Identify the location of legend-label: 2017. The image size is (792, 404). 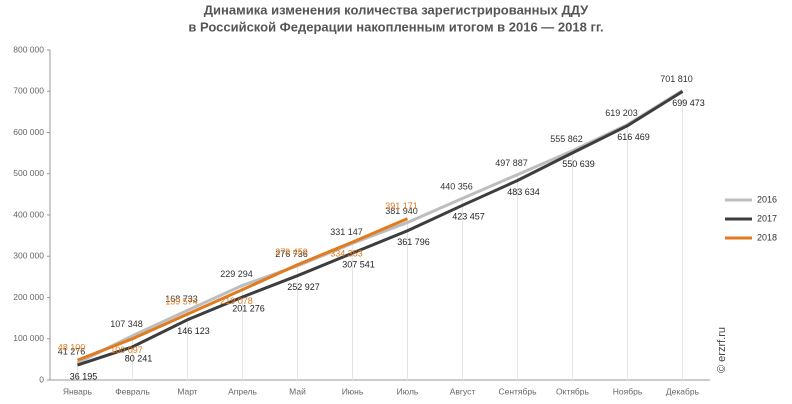
(767, 218).